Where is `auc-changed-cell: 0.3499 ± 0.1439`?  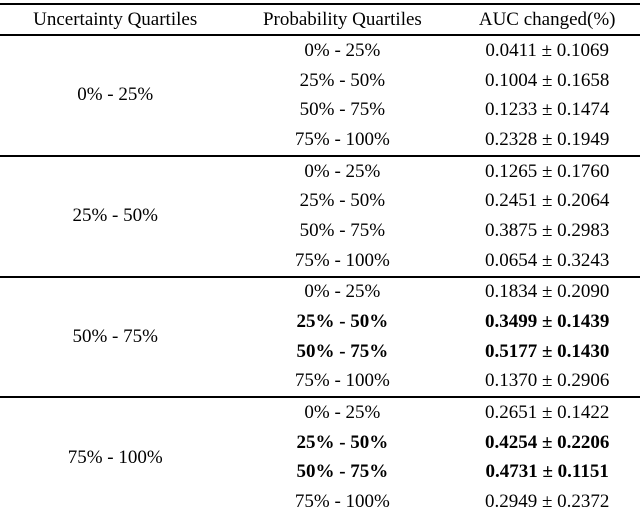 auc-changed-cell: 0.3499 ± 0.1439 is located at coordinates (547, 322).